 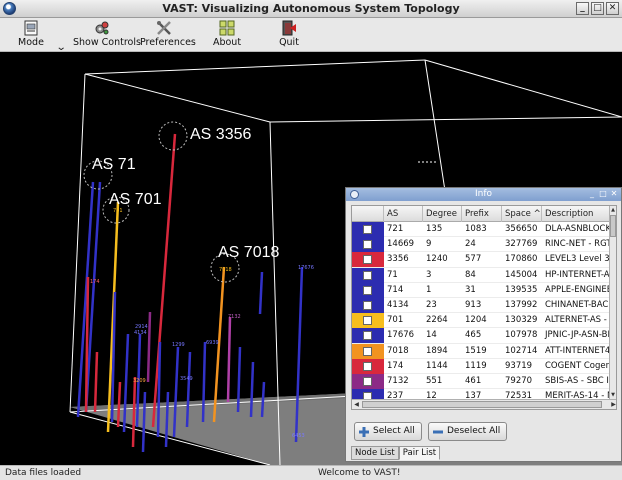 I want to click on info-tabs: Node List Pair List, so click(x=396, y=453).